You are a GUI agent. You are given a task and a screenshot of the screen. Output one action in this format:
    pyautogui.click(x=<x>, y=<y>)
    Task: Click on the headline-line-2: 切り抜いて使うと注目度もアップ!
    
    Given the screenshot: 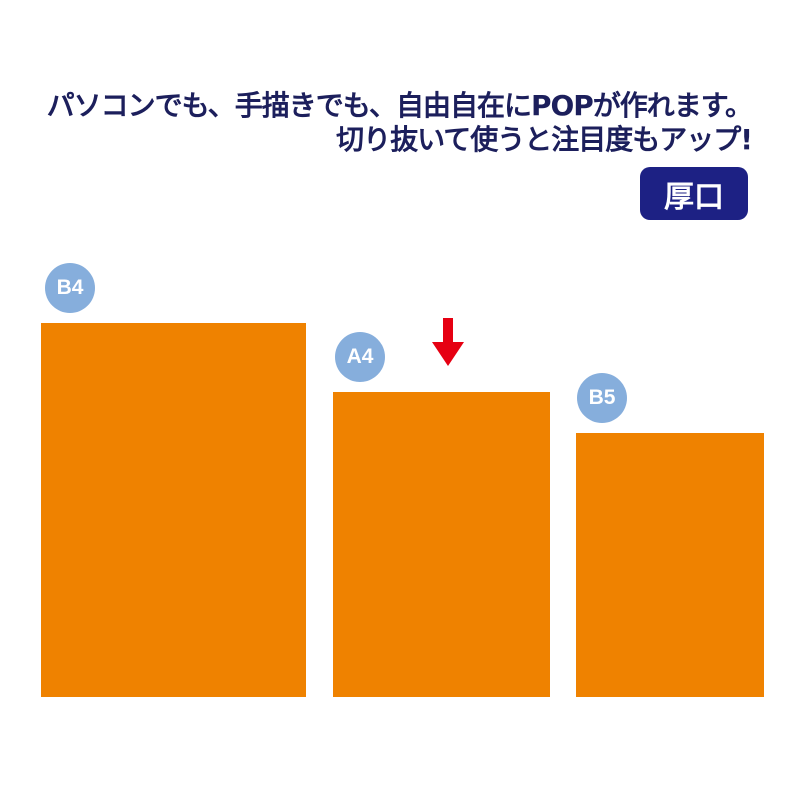 What is the action you would take?
    pyautogui.click(x=544, y=139)
    